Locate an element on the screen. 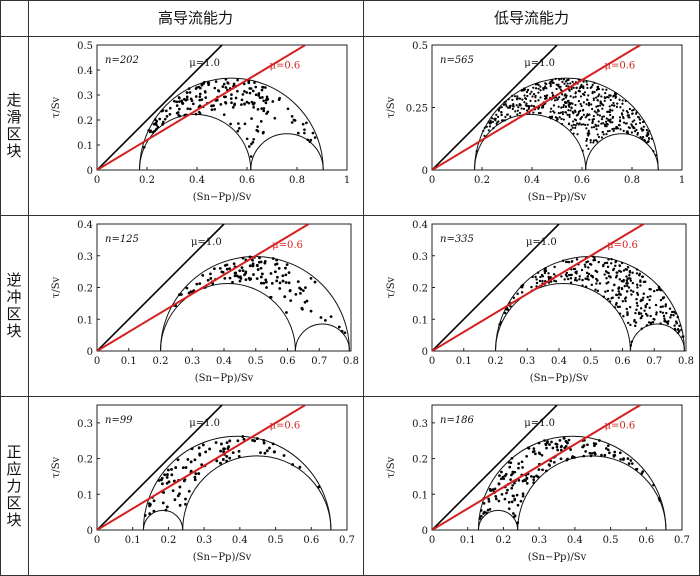  x-tick-label: 0.1 is located at coordinates (468, 540).